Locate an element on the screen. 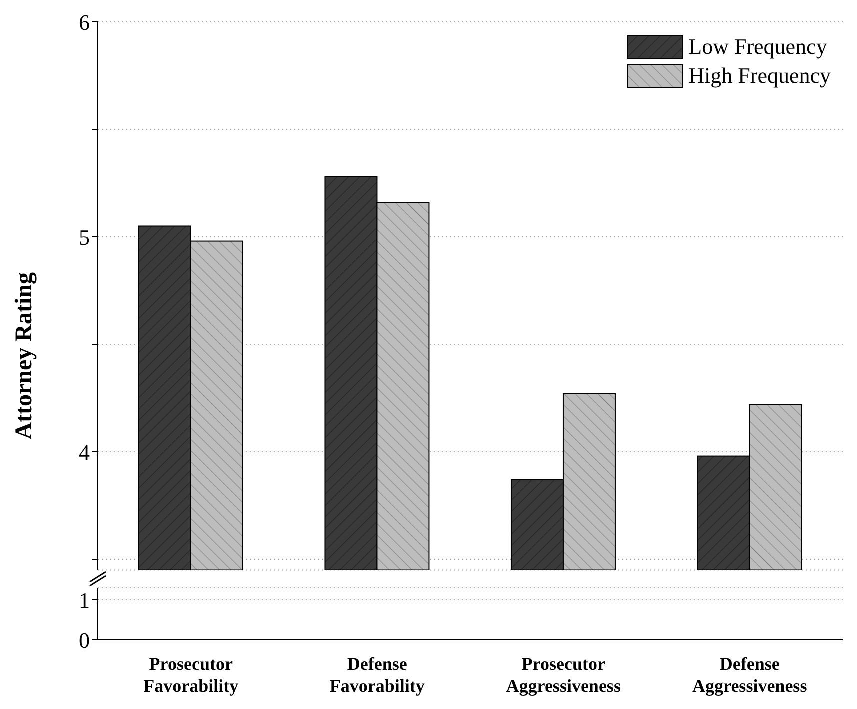 Image resolution: width=857 pixels, height=709 pixels. x-tick-label: Defense Favorability is located at coordinates (377, 675).